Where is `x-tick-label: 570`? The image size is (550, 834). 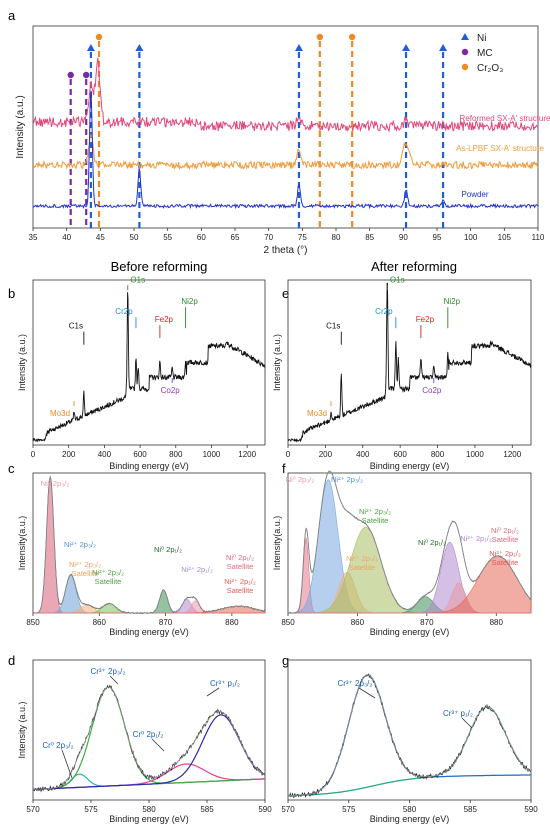 x-tick-label: 570 is located at coordinates (288, 809).